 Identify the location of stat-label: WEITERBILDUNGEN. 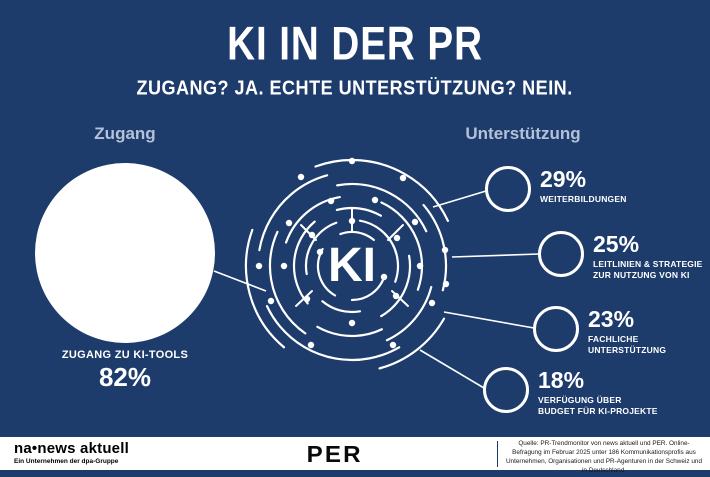
(583, 199).